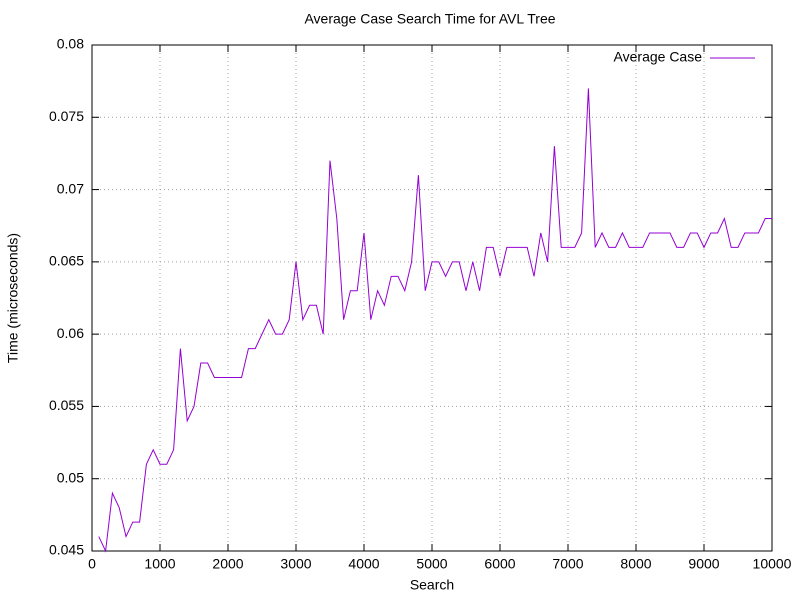  I want to click on x-tick-label: 7000, so click(567, 564).